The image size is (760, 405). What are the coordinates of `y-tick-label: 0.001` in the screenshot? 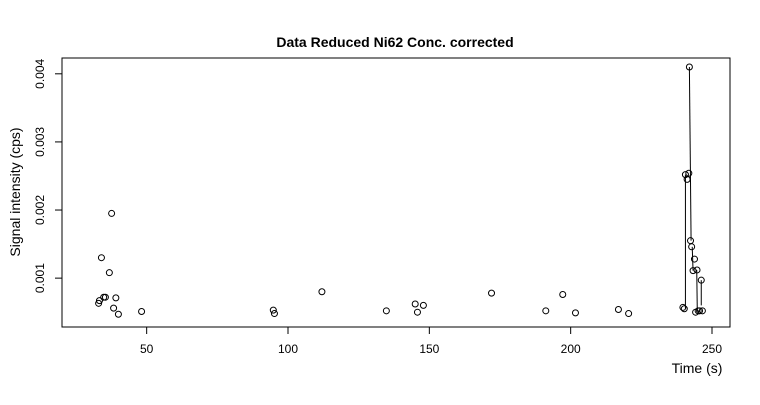 It's located at (40, 278).